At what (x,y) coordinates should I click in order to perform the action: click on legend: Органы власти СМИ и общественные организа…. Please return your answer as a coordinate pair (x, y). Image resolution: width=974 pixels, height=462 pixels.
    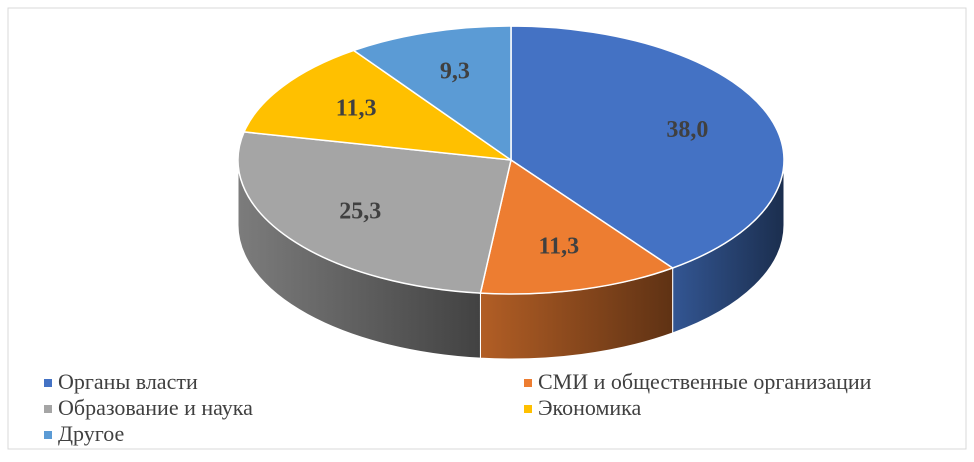
    Looking at the image, I should click on (458, 407).